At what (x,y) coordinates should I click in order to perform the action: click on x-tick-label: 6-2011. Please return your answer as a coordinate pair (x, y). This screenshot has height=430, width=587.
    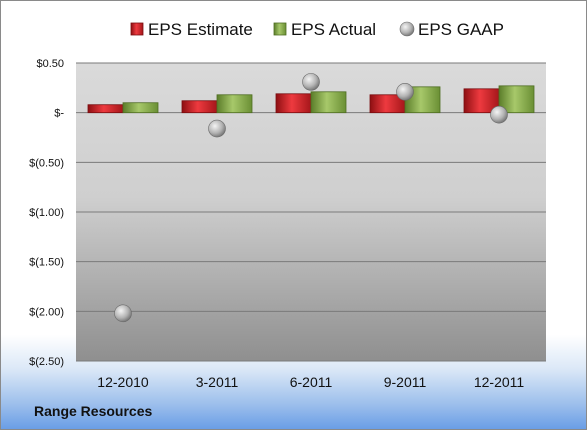
    Looking at the image, I should click on (311, 382).